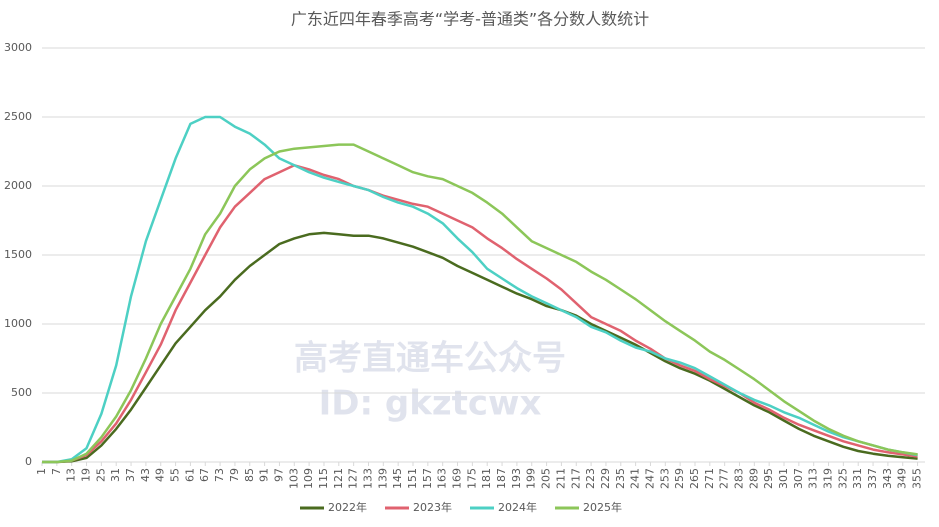 This screenshot has width=939, height=527. Describe the element at coordinates (857, 478) in the screenshot. I see `x-tick-label: 331` at that location.